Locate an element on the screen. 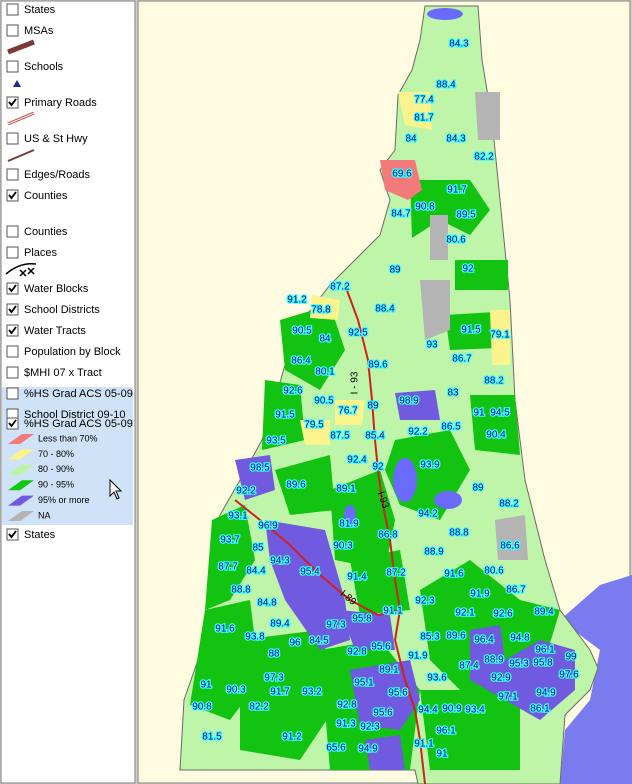 This screenshot has width=632, height=784. layer-name: Edges/Roads is located at coordinates (57, 175).